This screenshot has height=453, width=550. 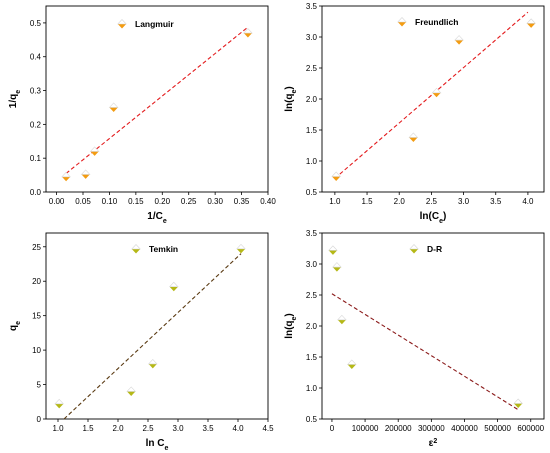 What do you see at coordinates (436, 22) in the screenshot?
I see `legend-label: Freundlich` at bounding box center [436, 22].